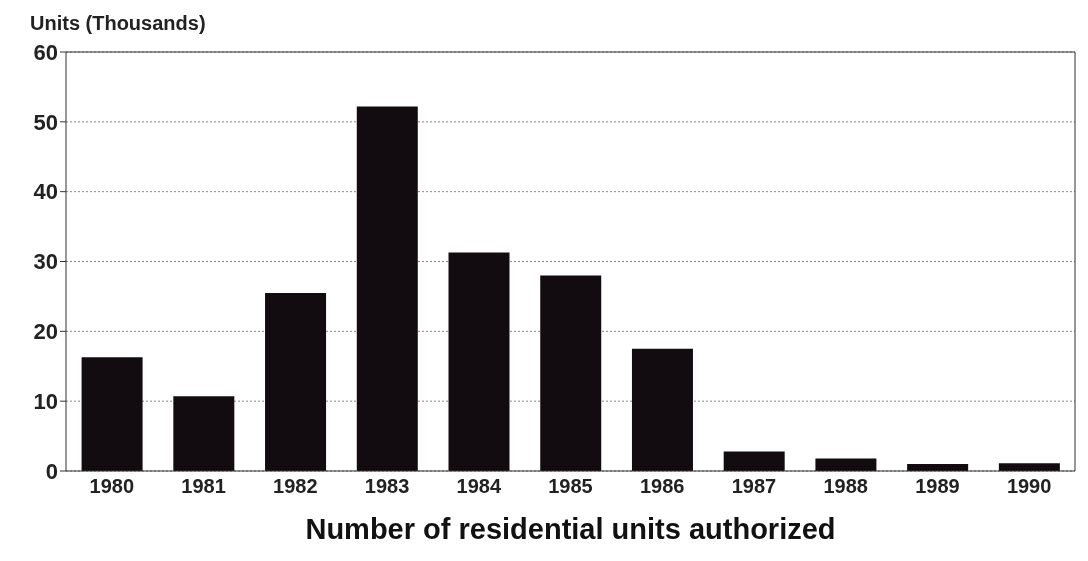  I want to click on y-tick-label: 30, so click(45, 262).